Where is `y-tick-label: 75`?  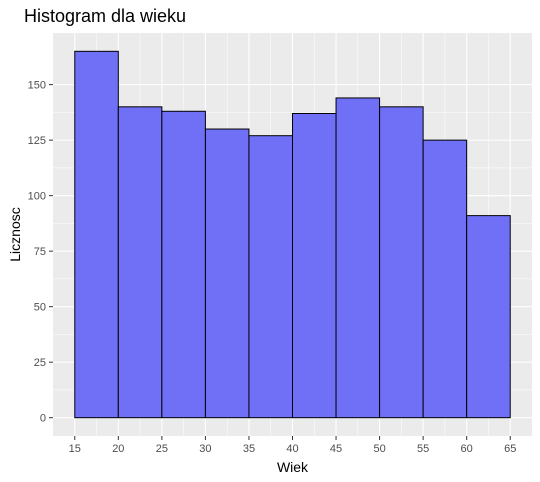 y-tick-label: 75 is located at coordinates (40, 252).